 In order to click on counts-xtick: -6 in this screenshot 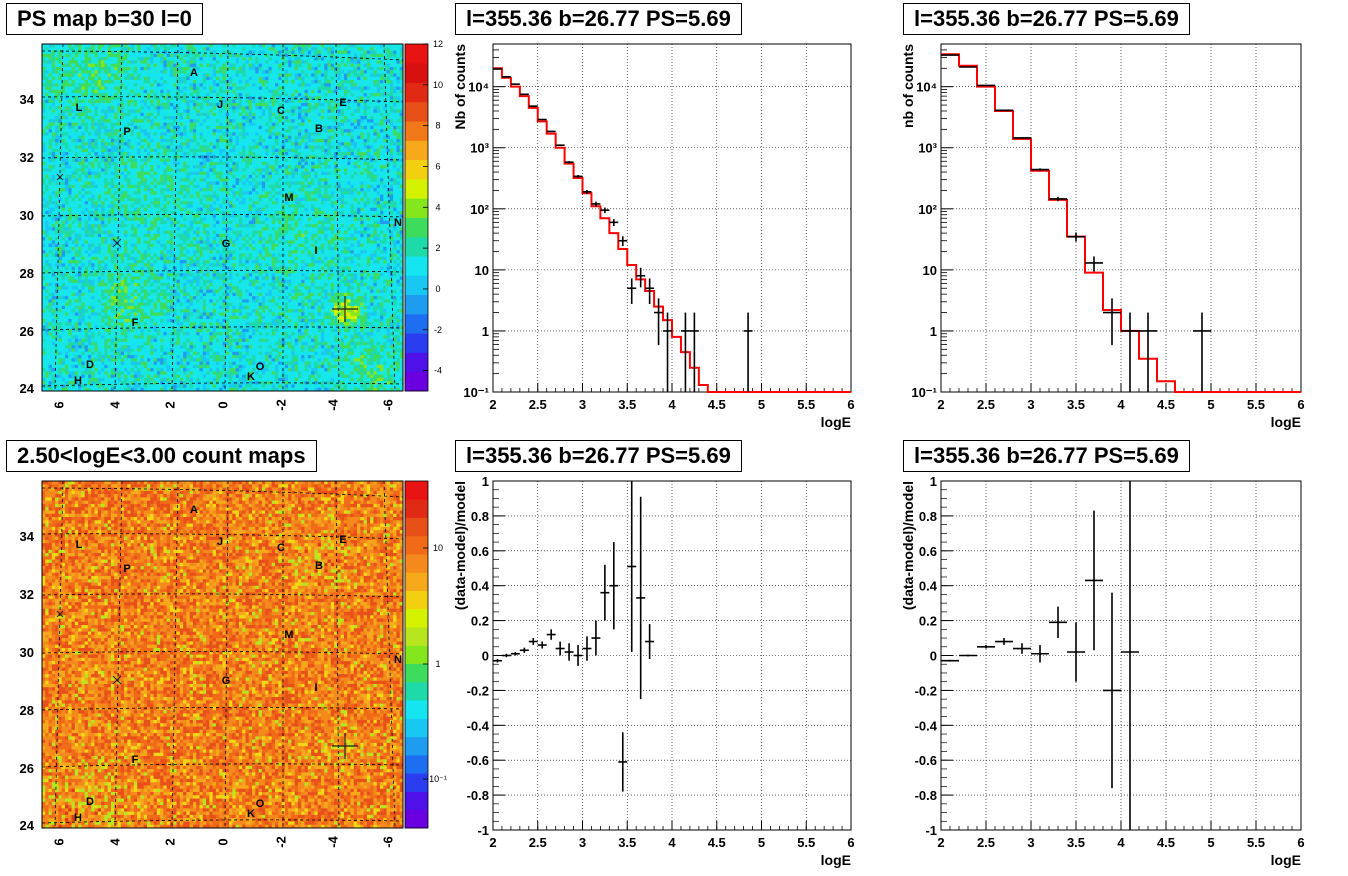, I will do `click(387, 842)`.